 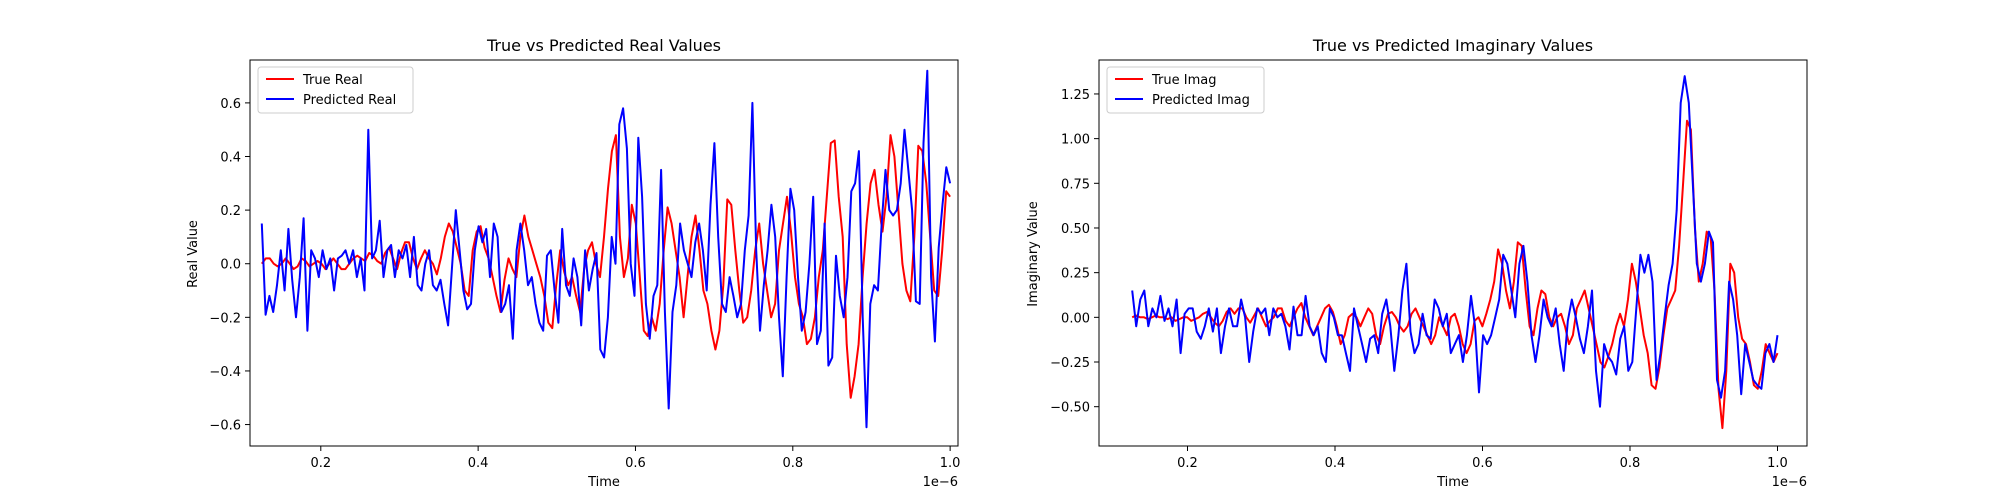 What do you see at coordinates (230, 211) in the screenshot?
I see `y-tick-label: 0.2` at bounding box center [230, 211].